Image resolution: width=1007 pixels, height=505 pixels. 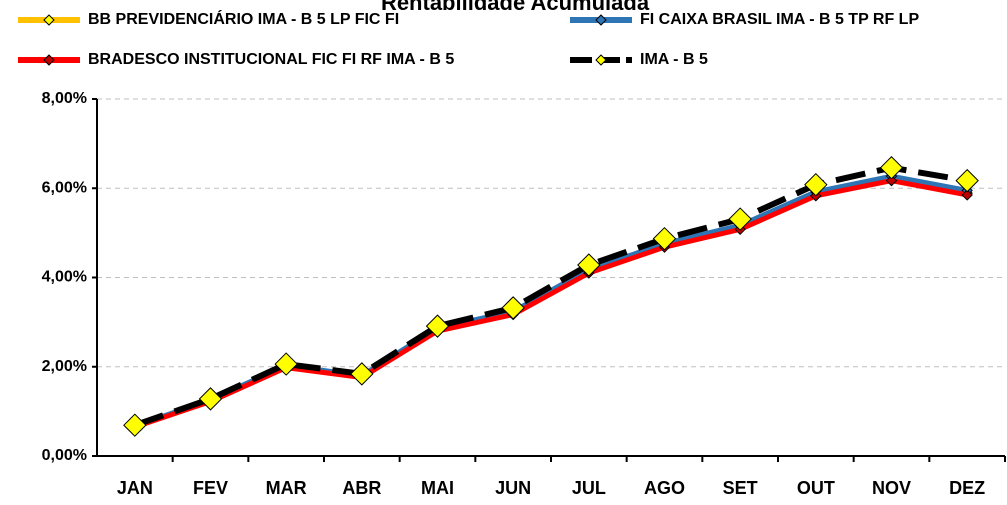 What do you see at coordinates (779, 19) in the screenshot?
I see `legend-label: FI CAIXA BRASIL IMA - B 5 TP RF LP` at bounding box center [779, 19].